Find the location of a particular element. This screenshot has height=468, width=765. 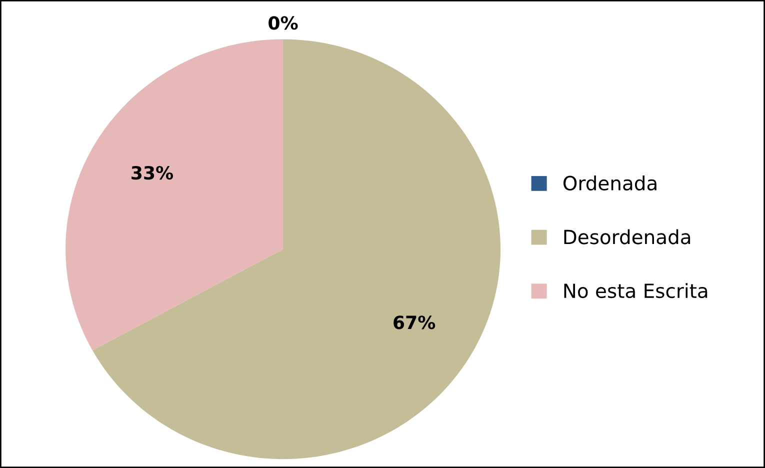

data-label: 33% is located at coordinates (153, 173).